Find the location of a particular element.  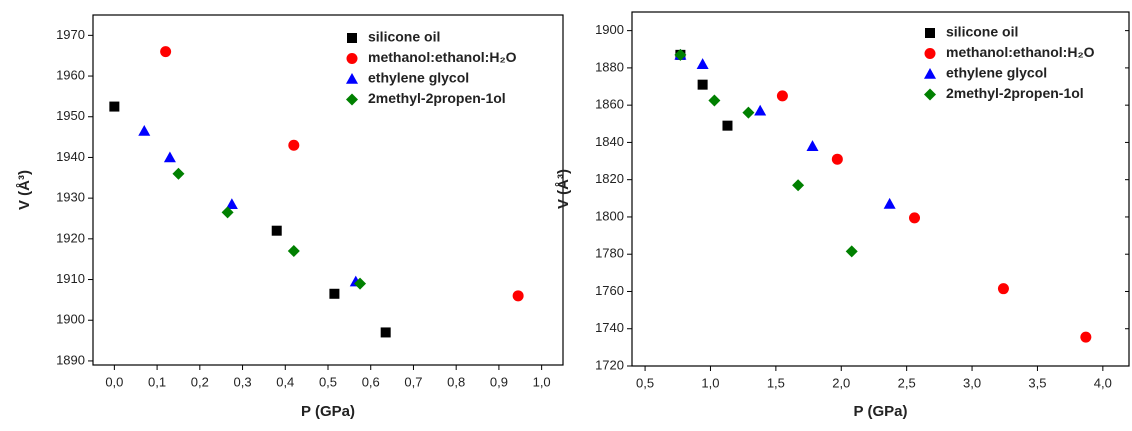

y-tick-label: 1840 is located at coordinates (609, 141).